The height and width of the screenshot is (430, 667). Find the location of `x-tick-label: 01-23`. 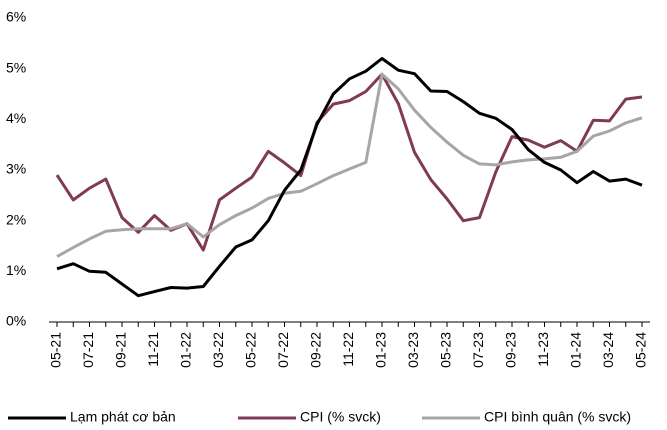

x-tick-label: 01-23 is located at coordinates (381, 350).